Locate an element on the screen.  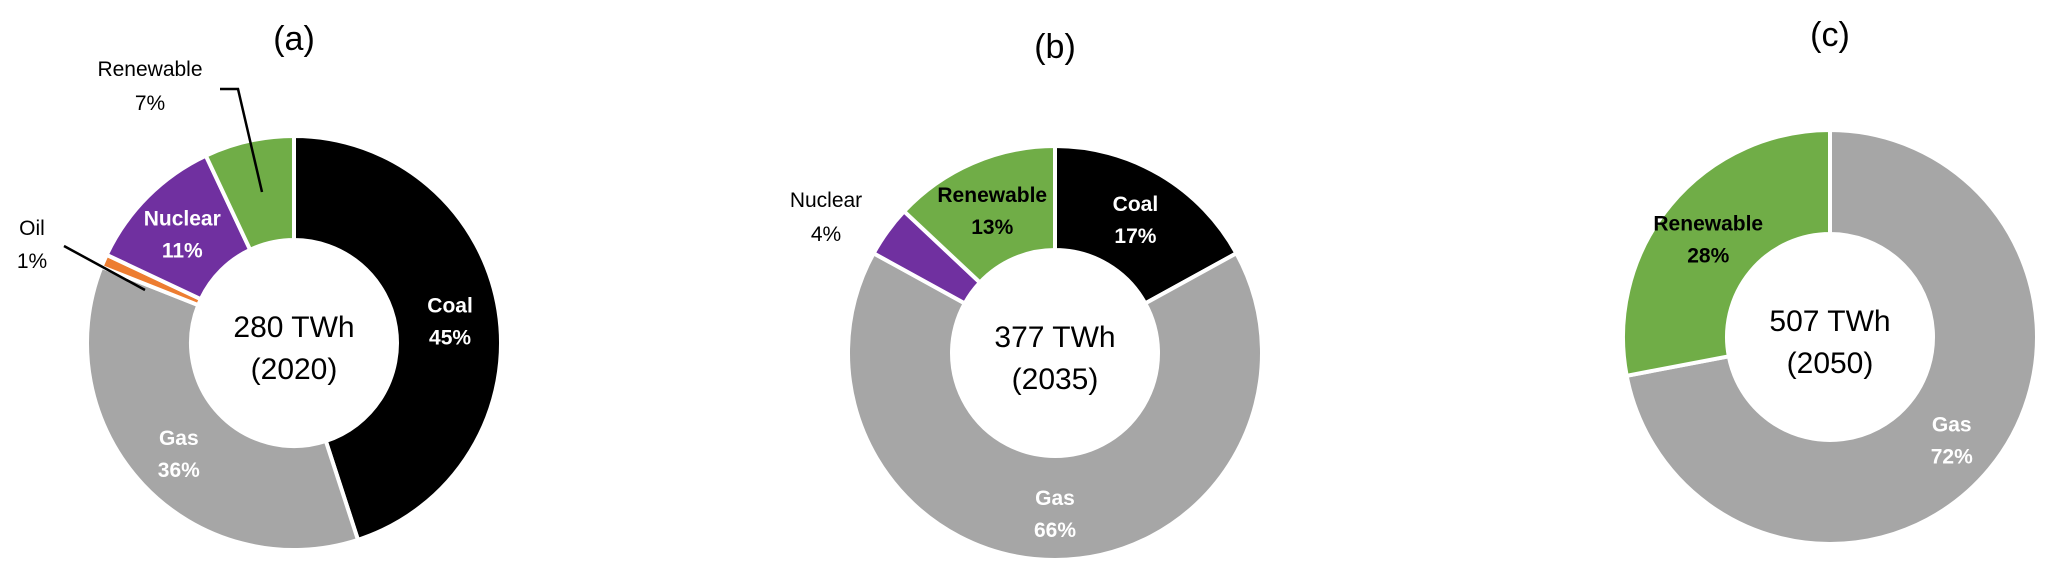
panel-title-b: (b) is located at coordinates (1055, 47).